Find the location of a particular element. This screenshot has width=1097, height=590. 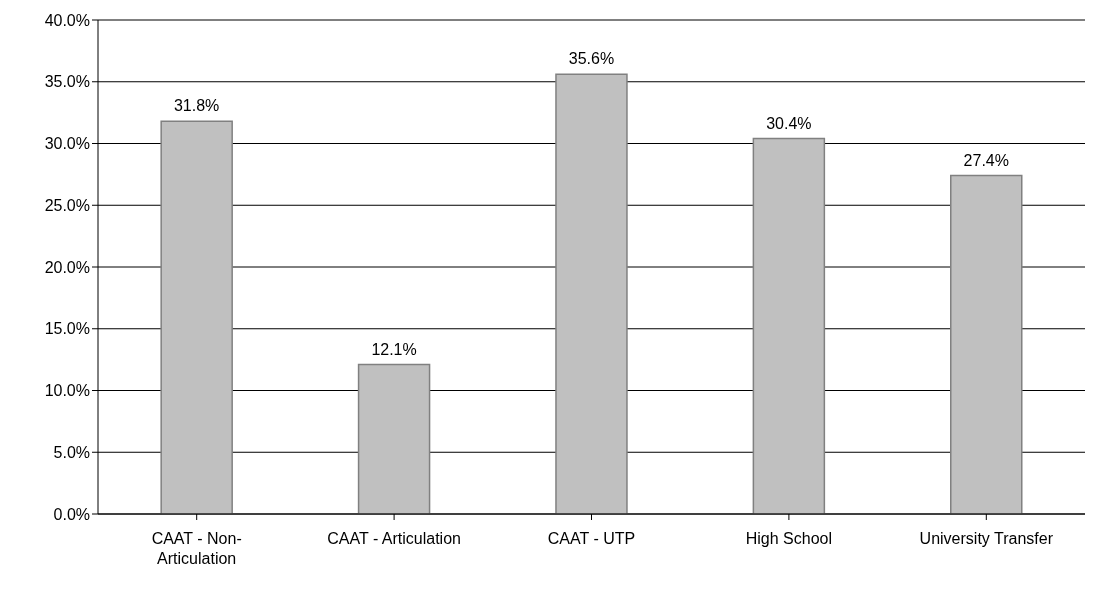

data-label: 35.6% is located at coordinates (591, 59).